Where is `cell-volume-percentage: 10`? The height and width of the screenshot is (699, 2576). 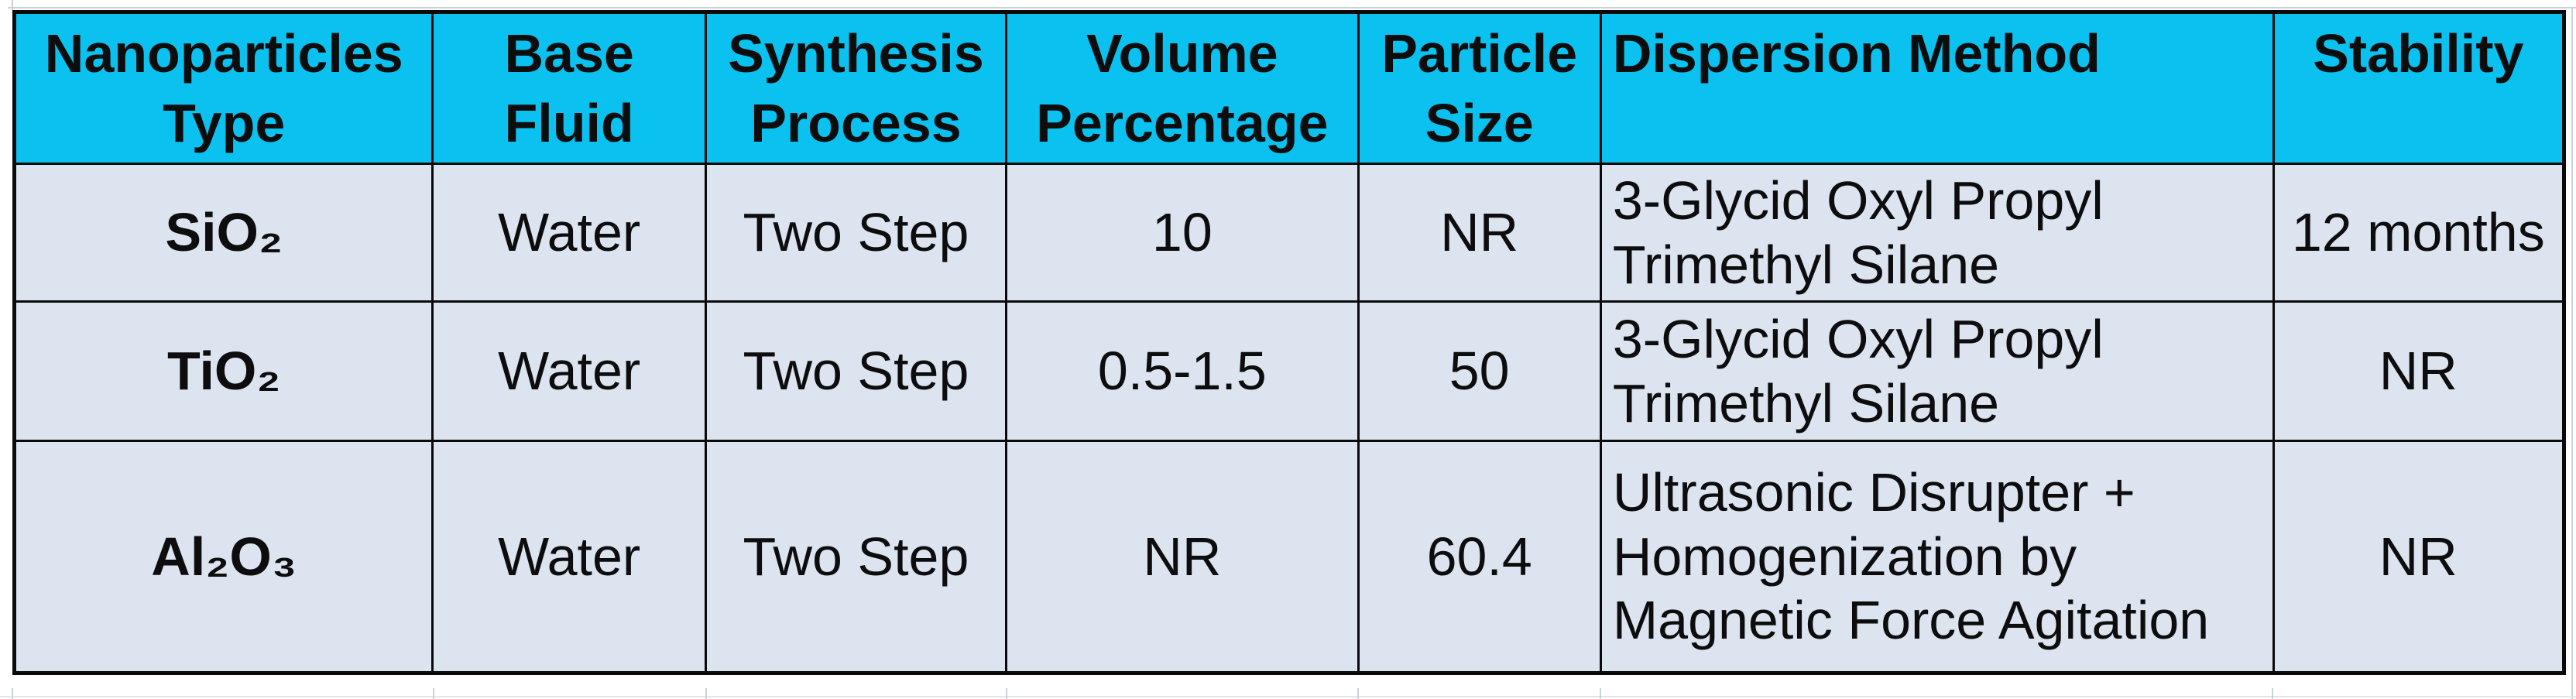 cell-volume-percentage: 10 is located at coordinates (1182, 233).